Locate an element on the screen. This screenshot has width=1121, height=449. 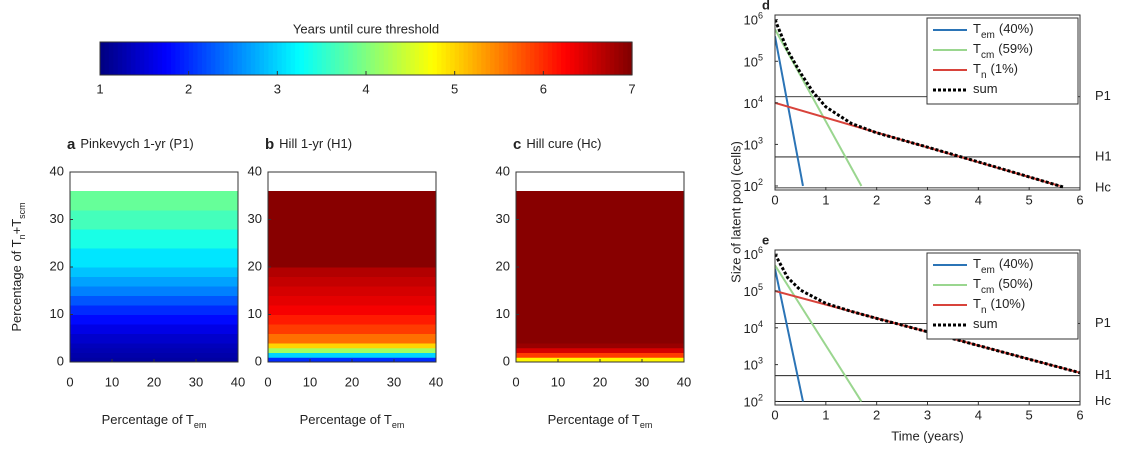
x-tick-label: 5 is located at coordinates (1029, 199).